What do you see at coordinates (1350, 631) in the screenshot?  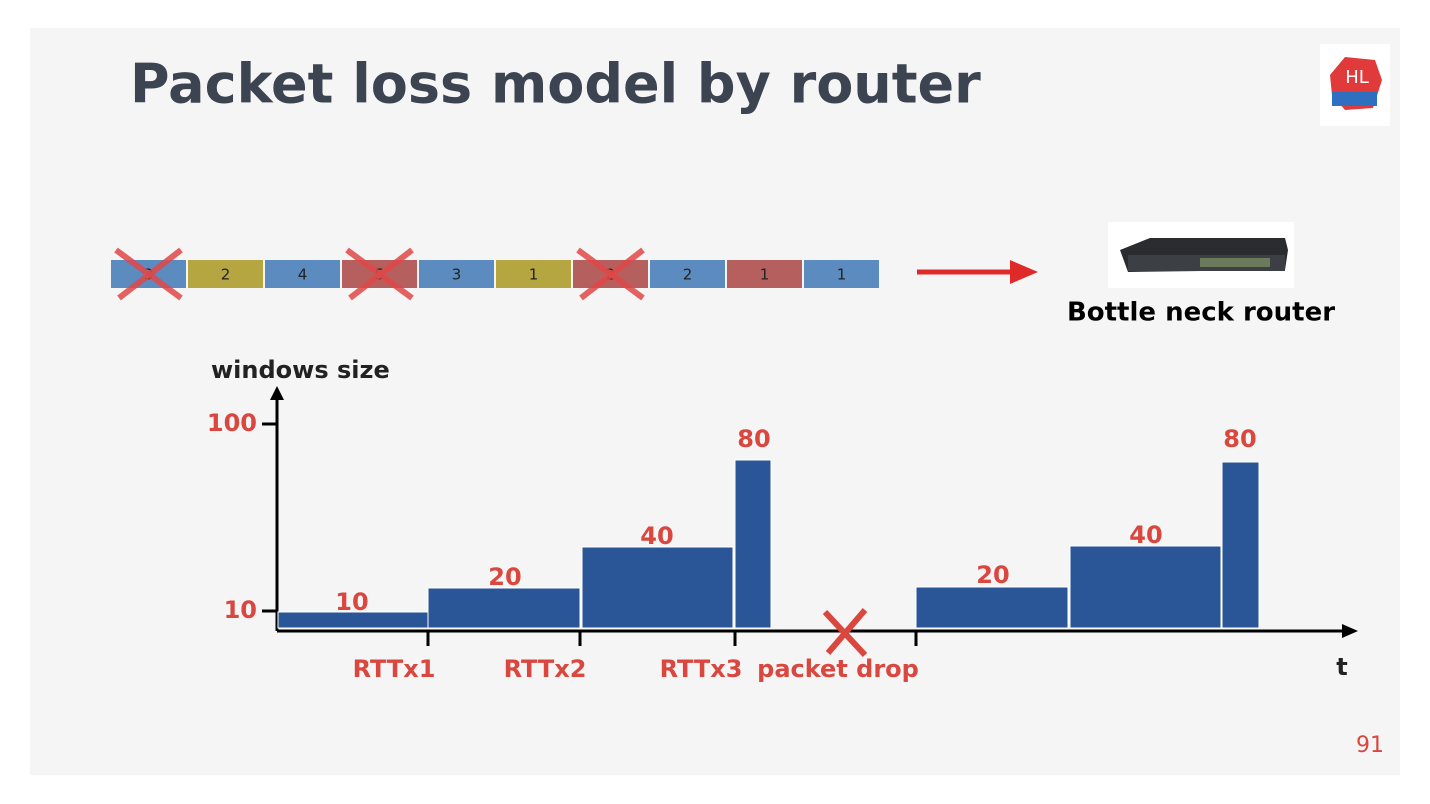 I see `x-arrow` at bounding box center [1350, 631].